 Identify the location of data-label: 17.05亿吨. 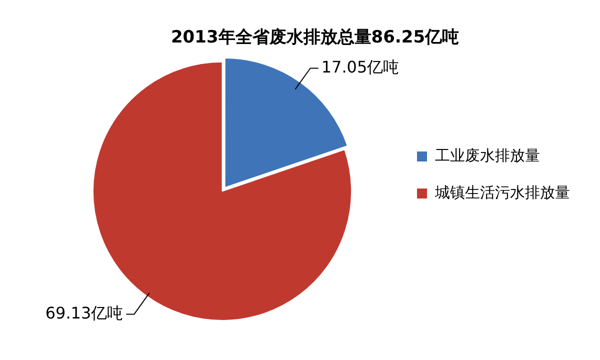
(360, 66).